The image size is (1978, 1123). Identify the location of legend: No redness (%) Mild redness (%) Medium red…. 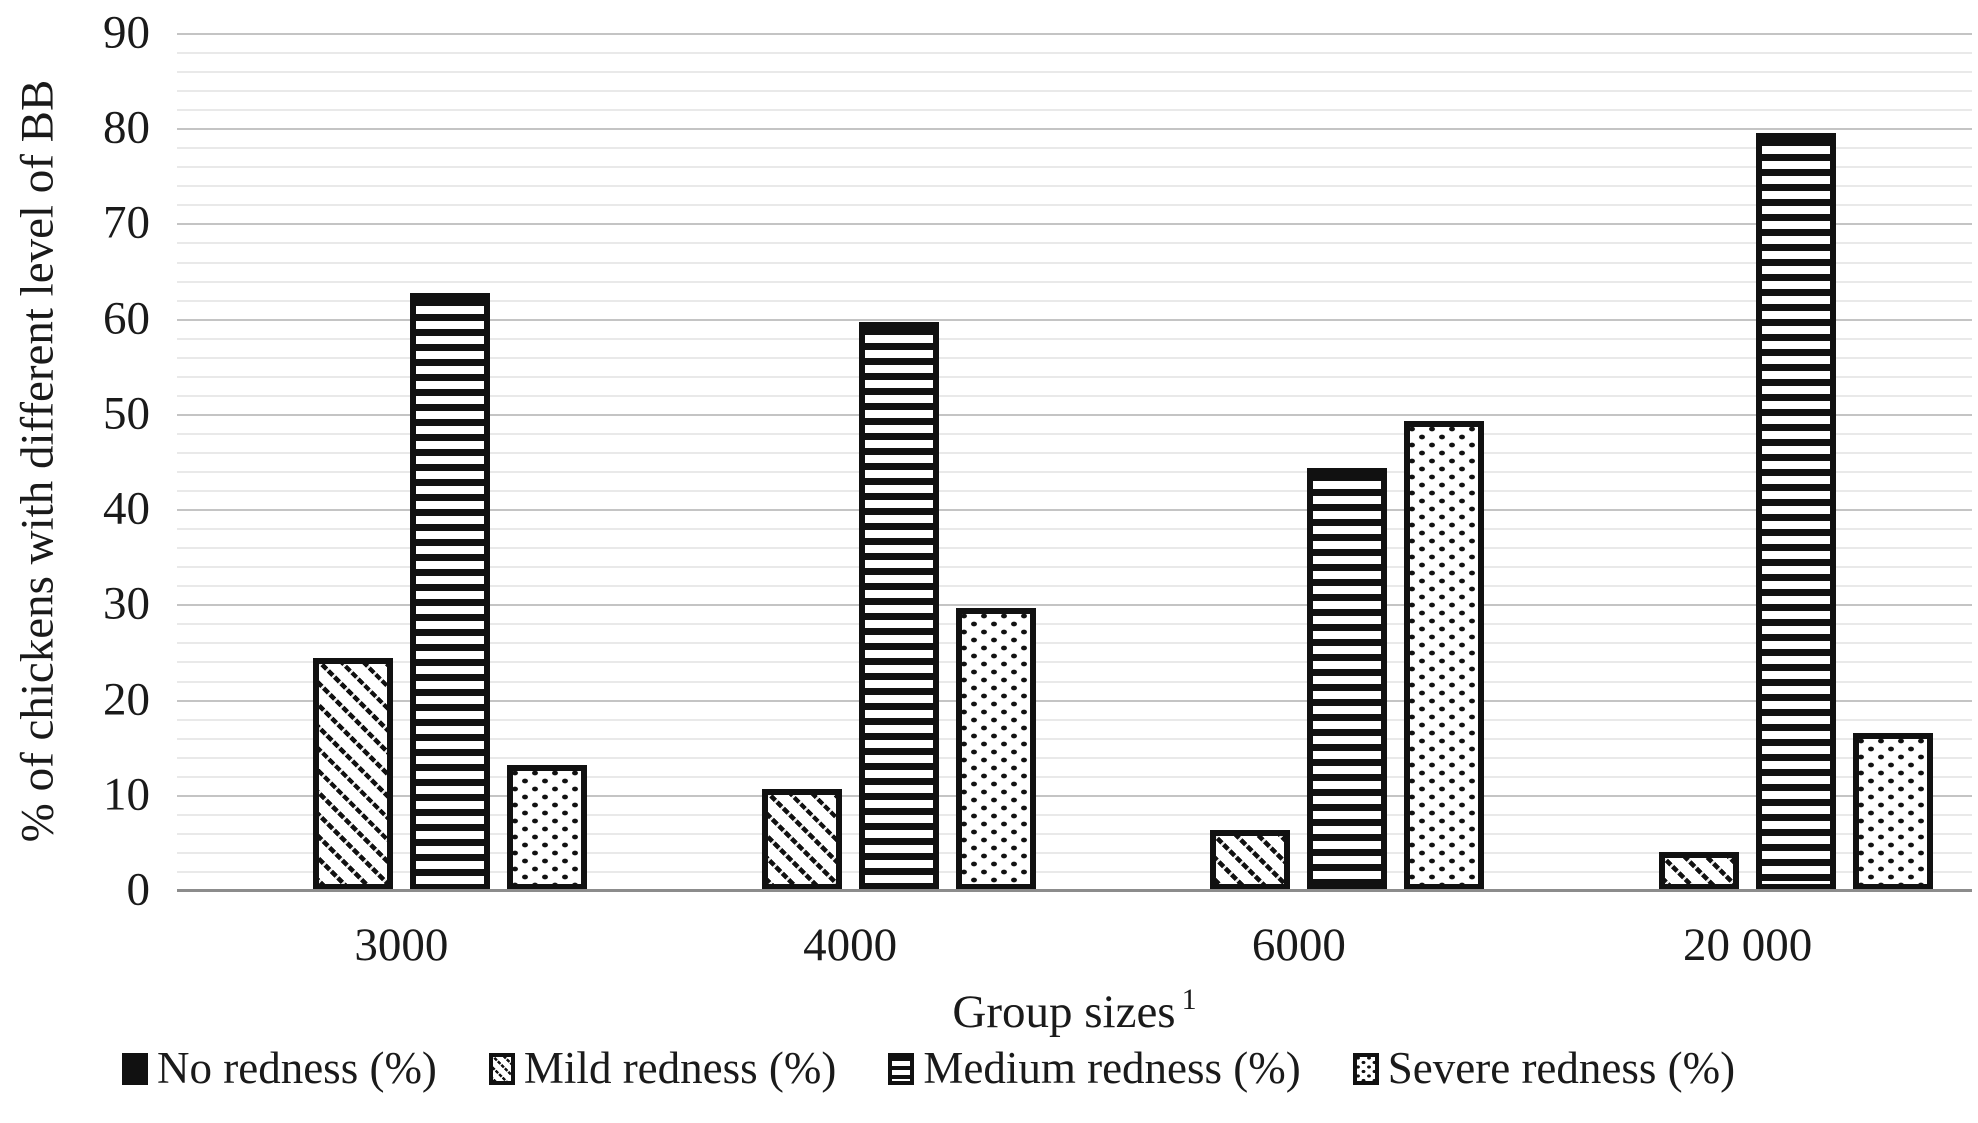
(1002, 1068).